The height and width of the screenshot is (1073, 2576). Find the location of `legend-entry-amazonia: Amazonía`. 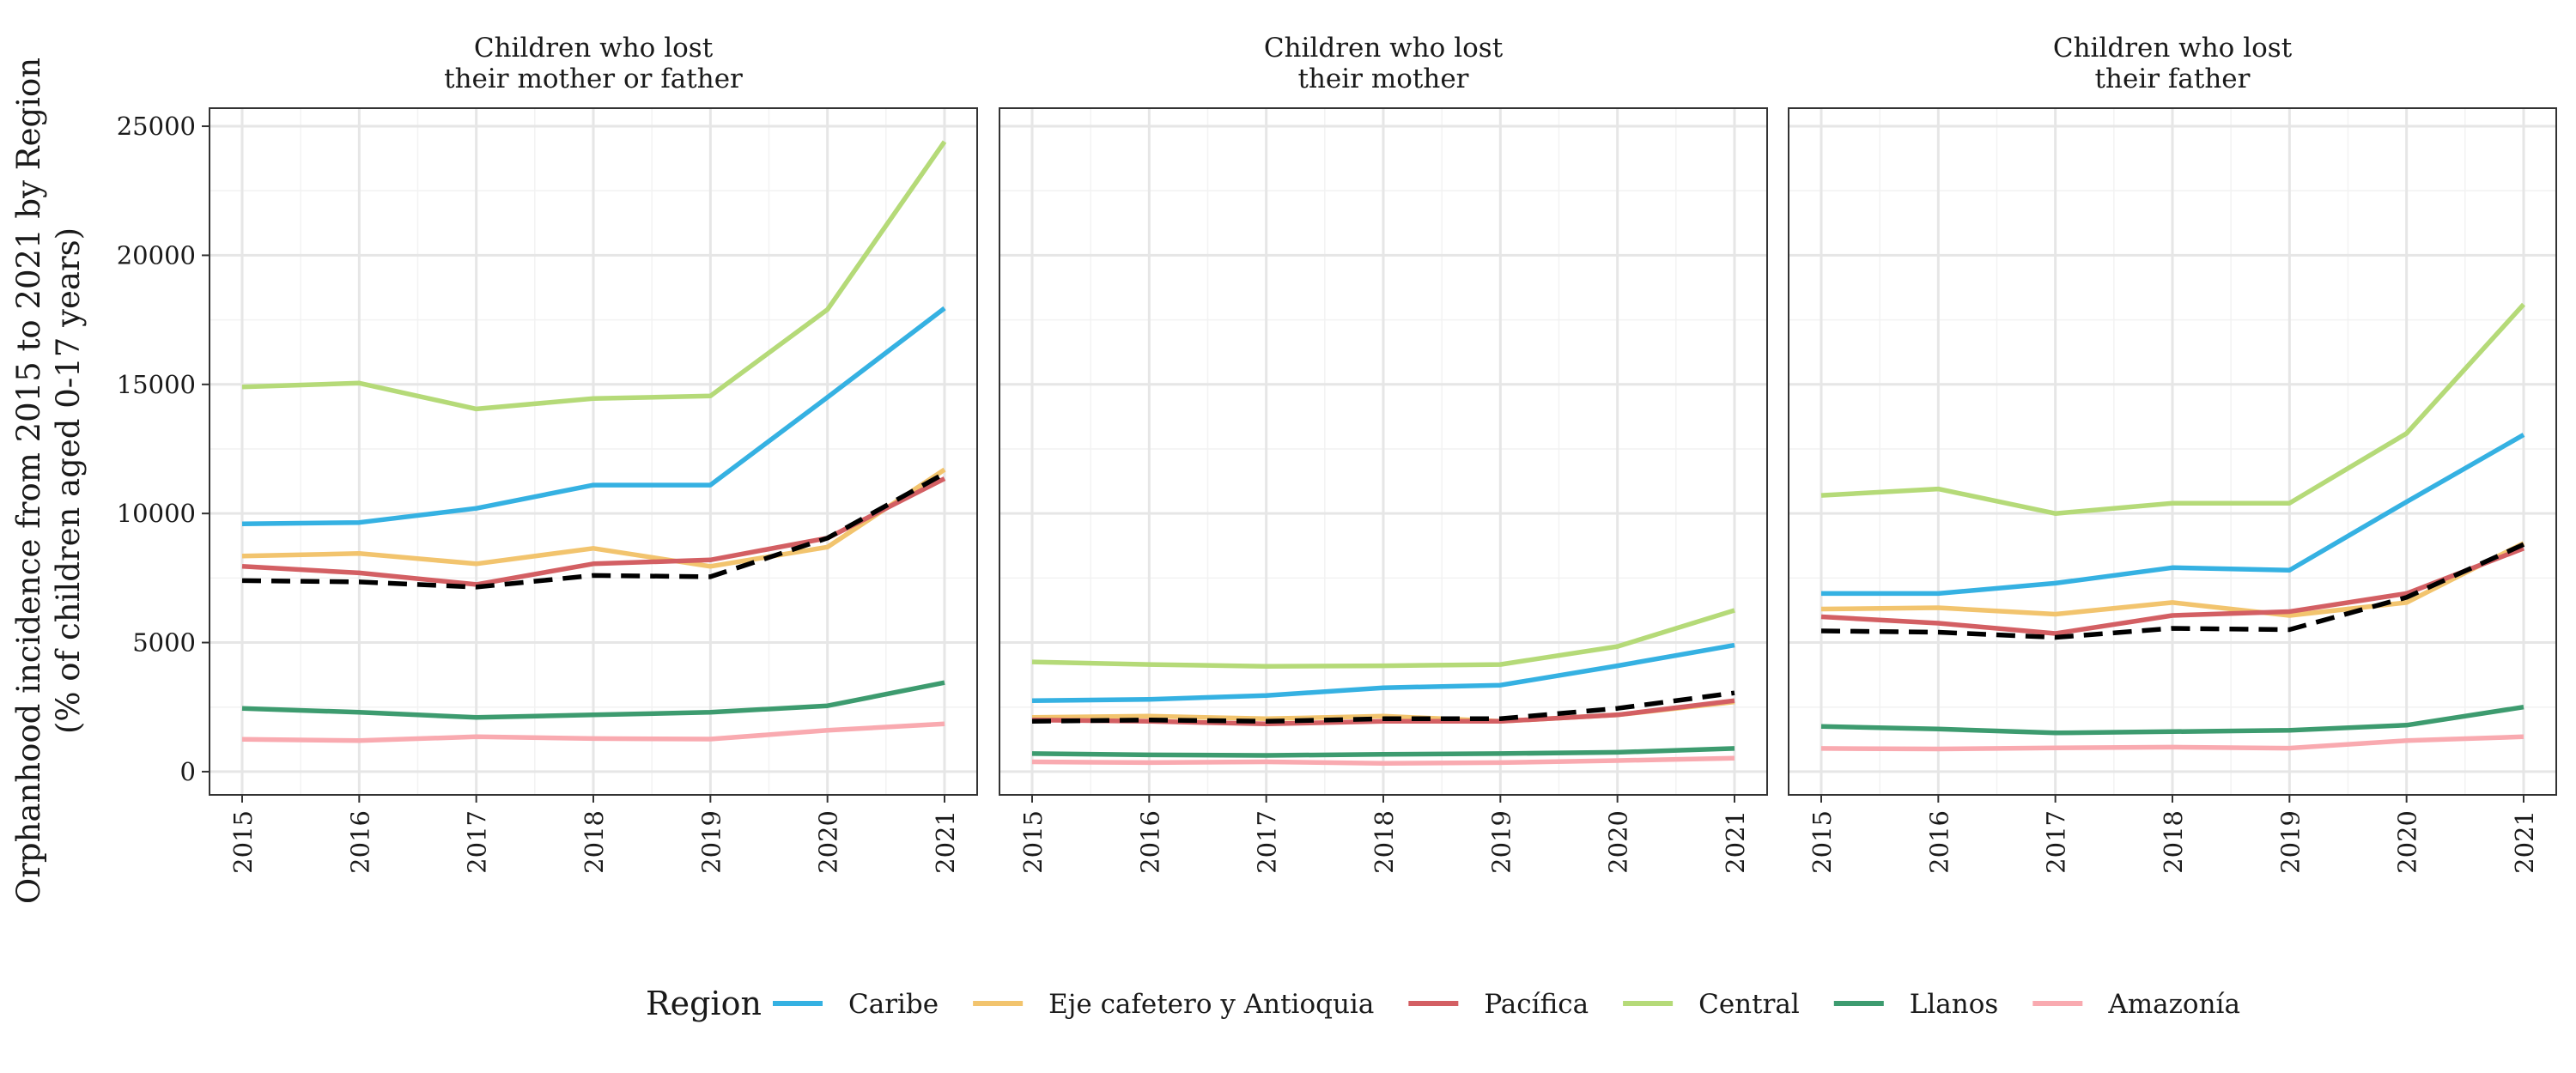

legend-entry-amazonia: Amazonía is located at coordinates (2136, 1005).